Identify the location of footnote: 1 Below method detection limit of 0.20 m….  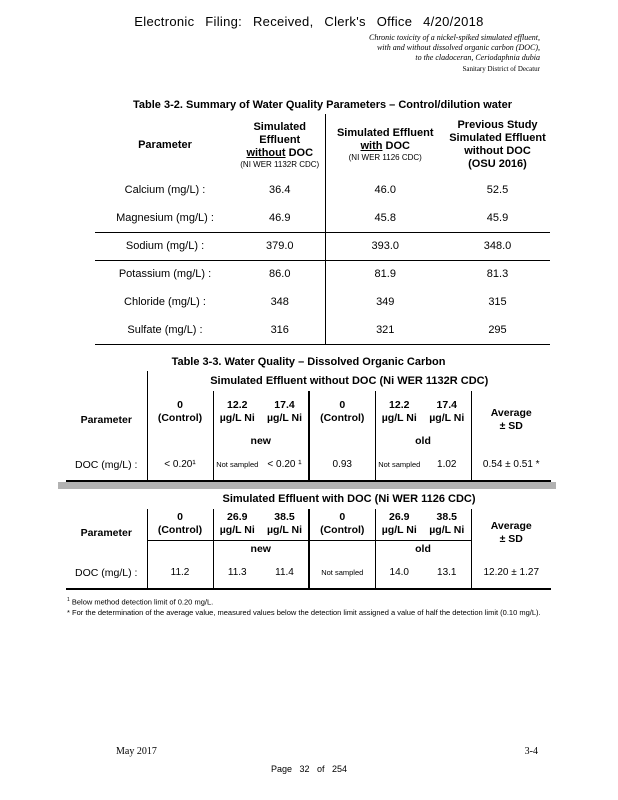
(140, 601).